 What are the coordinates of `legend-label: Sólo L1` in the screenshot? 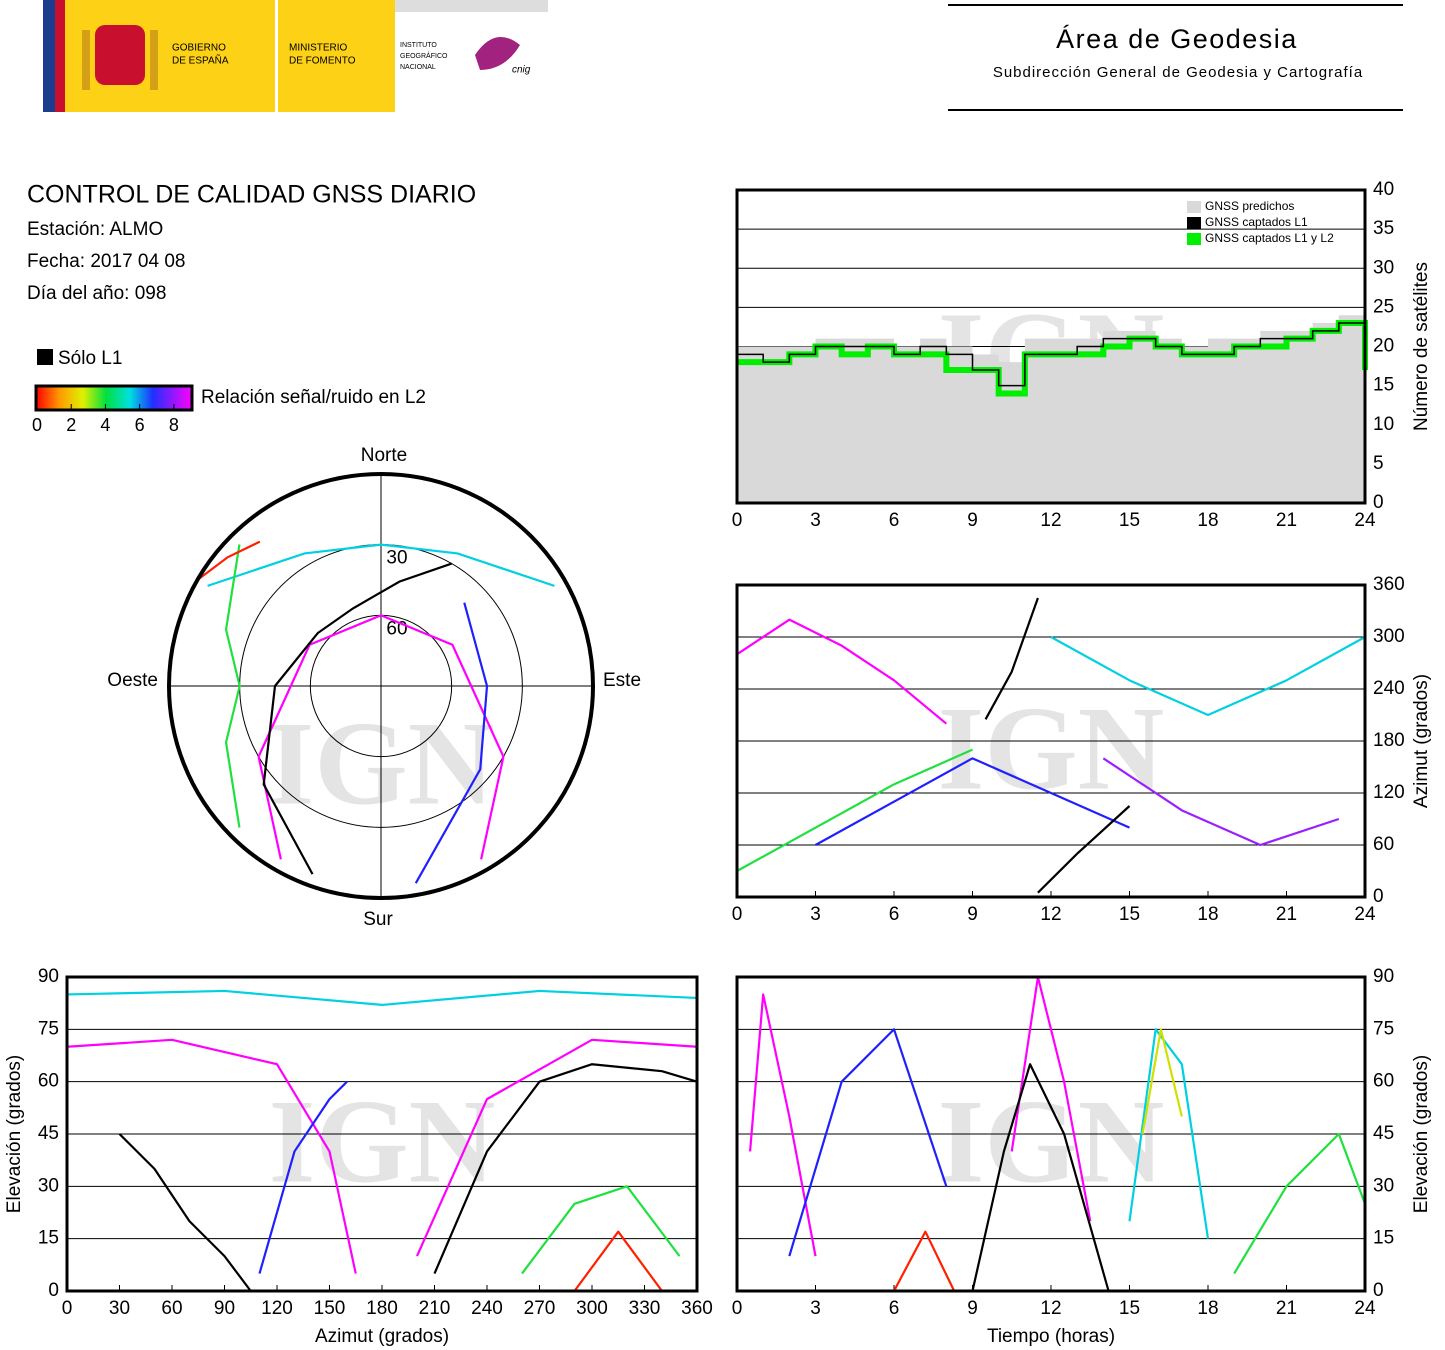 It's located at (90, 358).